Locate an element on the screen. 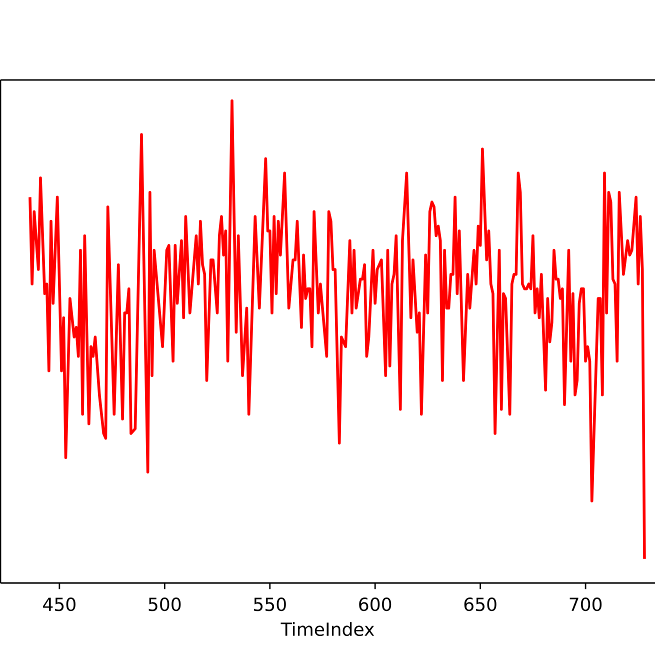 The height and width of the screenshot is (655, 655). x-tick-label: 700 is located at coordinates (586, 604).